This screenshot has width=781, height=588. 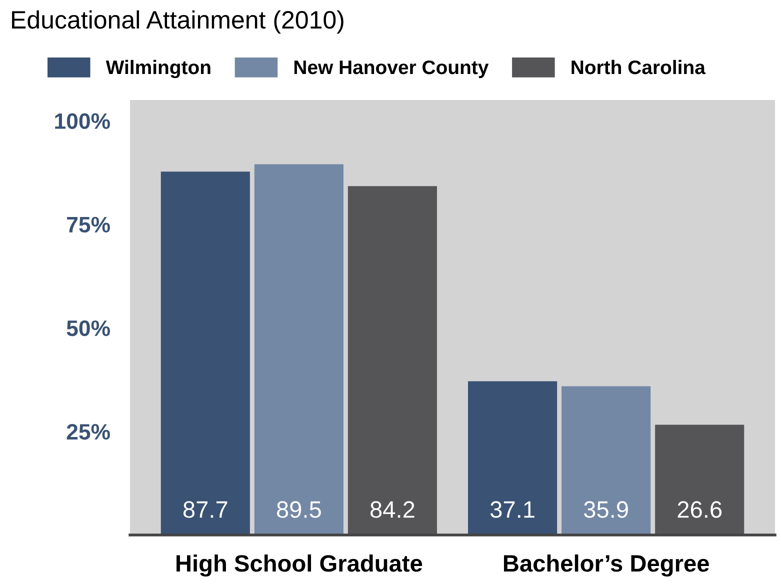 What do you see at coordinates (82, 121) in the screenshot?
I see `y-tick-label: 100%` at bounding box center [82, 121].